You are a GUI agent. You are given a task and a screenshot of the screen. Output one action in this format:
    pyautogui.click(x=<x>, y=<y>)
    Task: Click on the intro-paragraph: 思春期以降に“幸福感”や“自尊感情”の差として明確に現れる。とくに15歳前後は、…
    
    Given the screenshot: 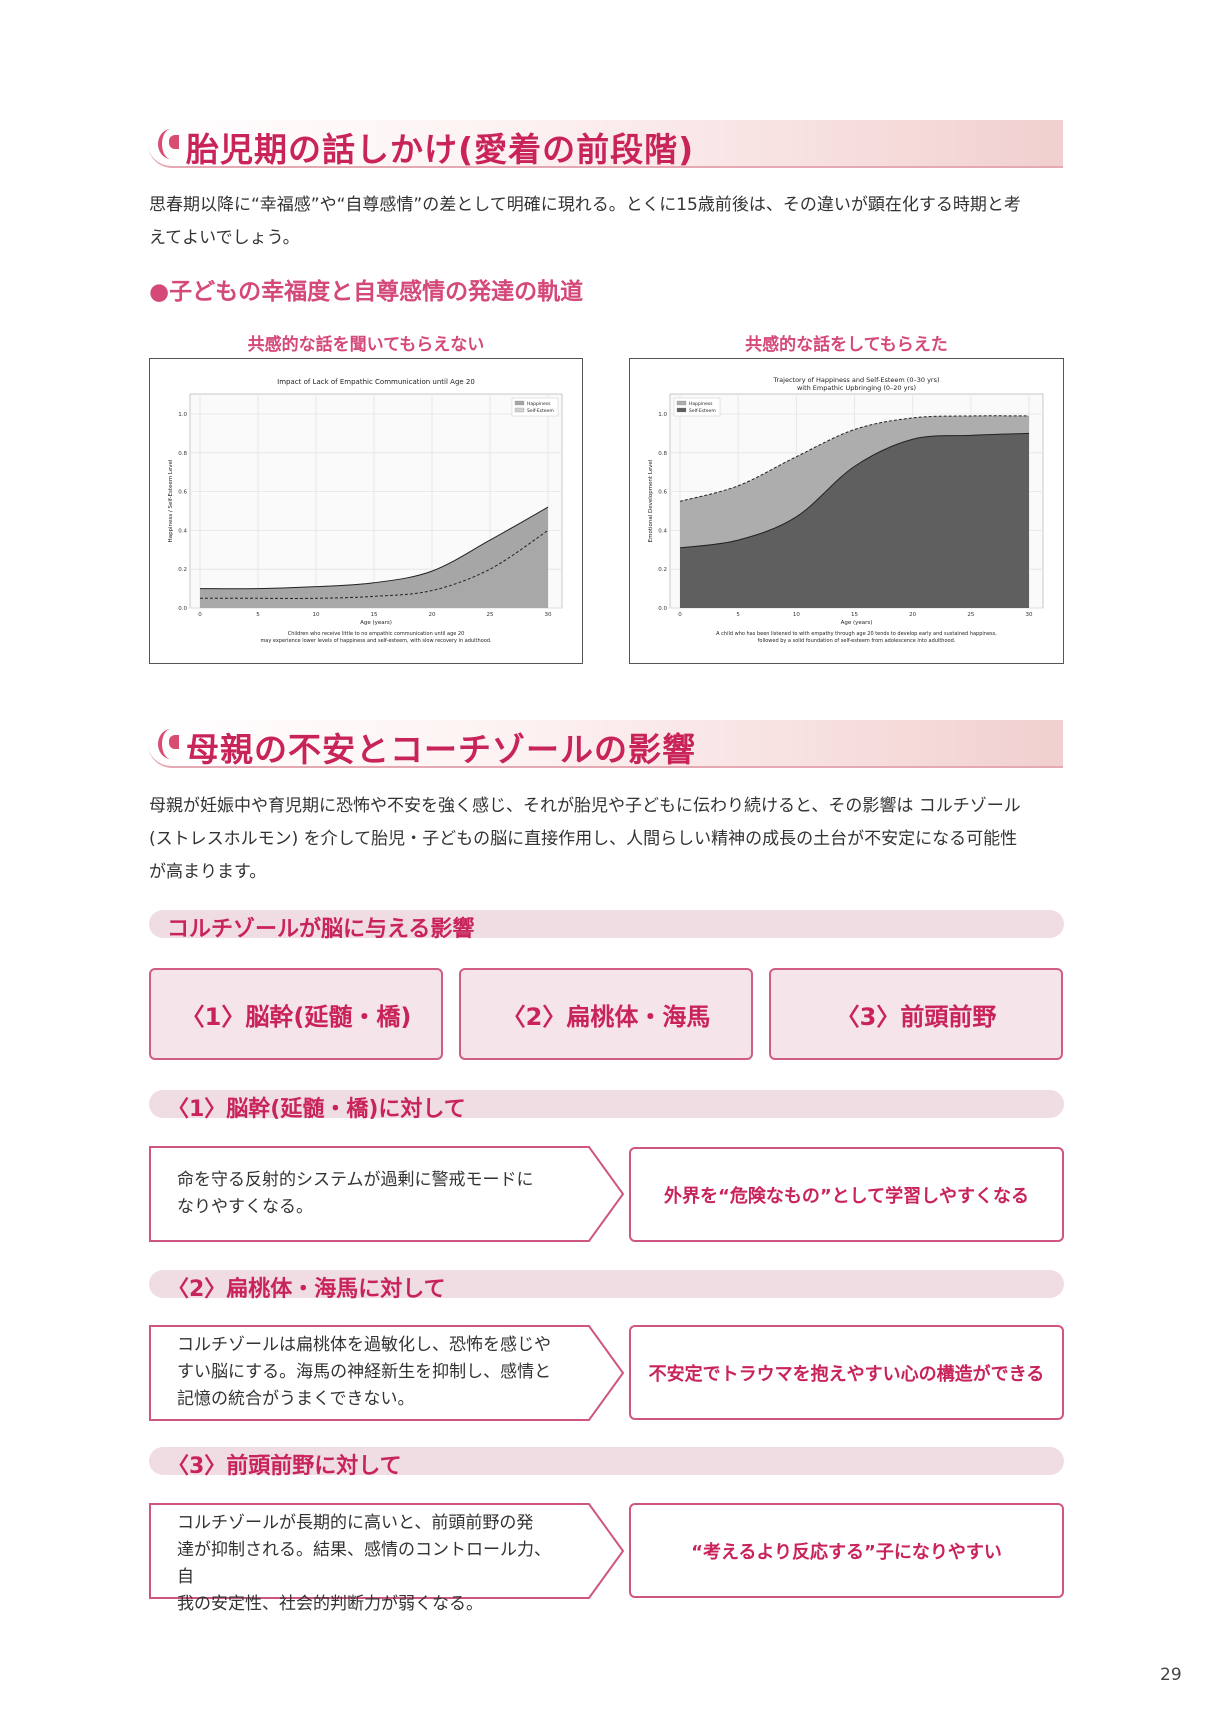 What is the action you would take?
    pyautogui.click(x=606, y=222)
    